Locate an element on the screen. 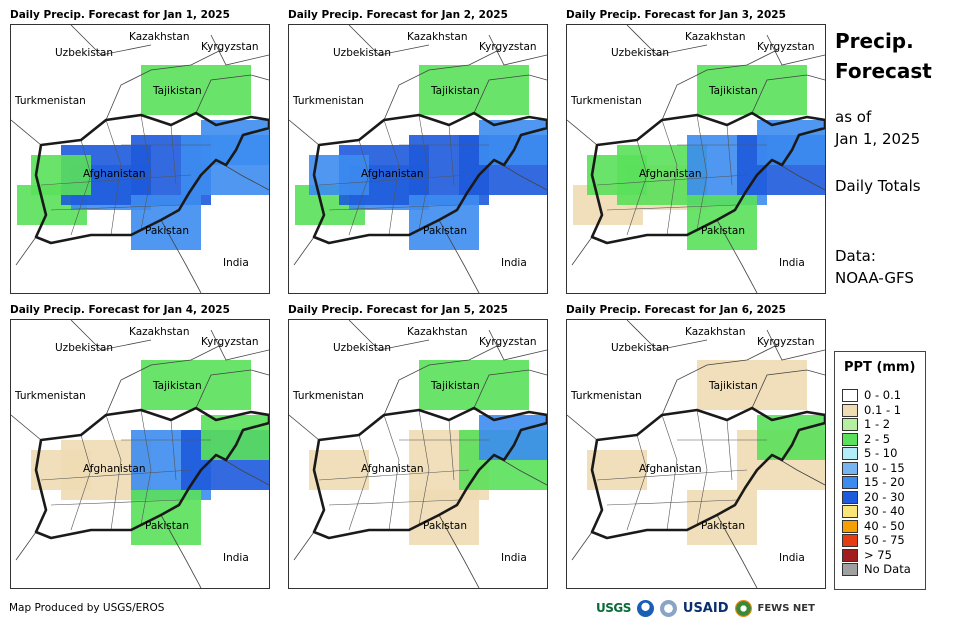 The image size is (970, 624). legend-label: 40 - 50 is located at coordinates (884, 525).